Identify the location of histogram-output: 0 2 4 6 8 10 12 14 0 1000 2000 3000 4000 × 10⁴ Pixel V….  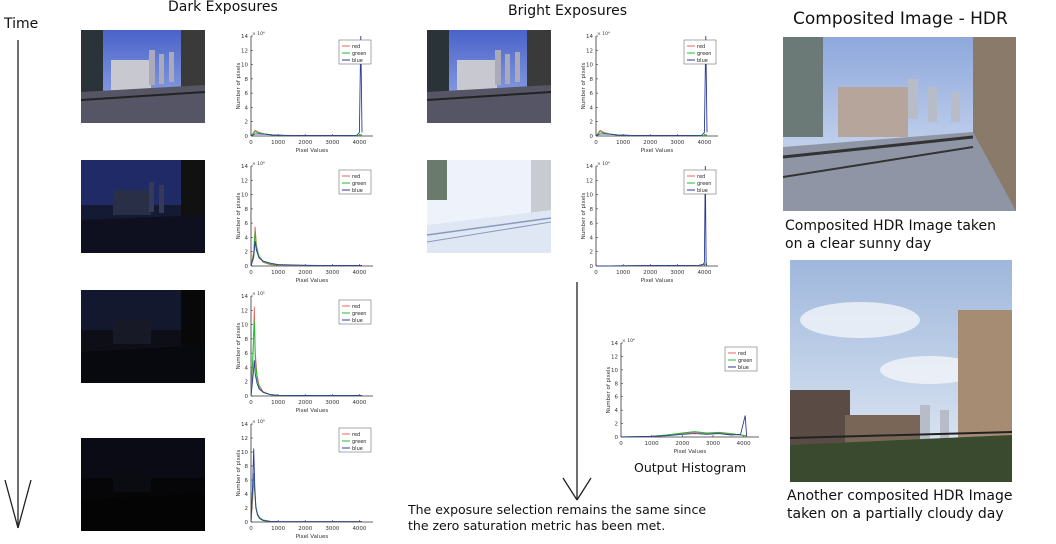
(682, 396).